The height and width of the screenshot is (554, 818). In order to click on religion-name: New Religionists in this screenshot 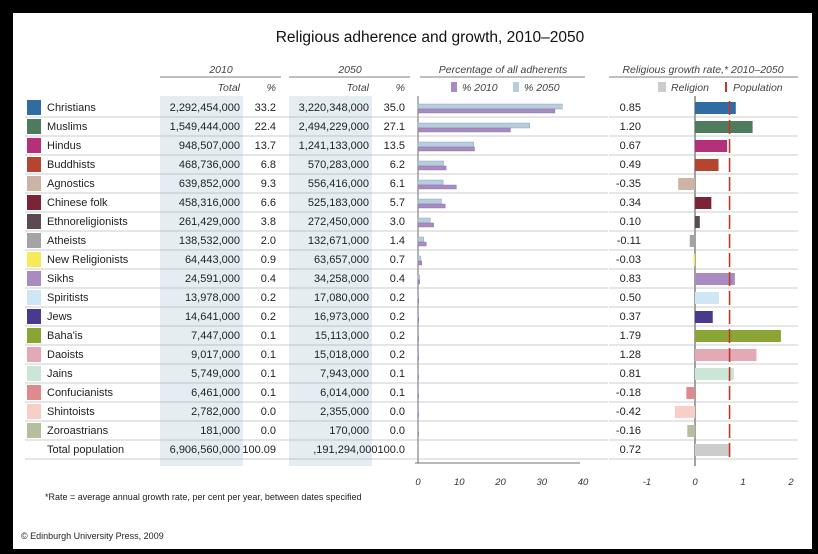, I will do `click(88, 260)`.